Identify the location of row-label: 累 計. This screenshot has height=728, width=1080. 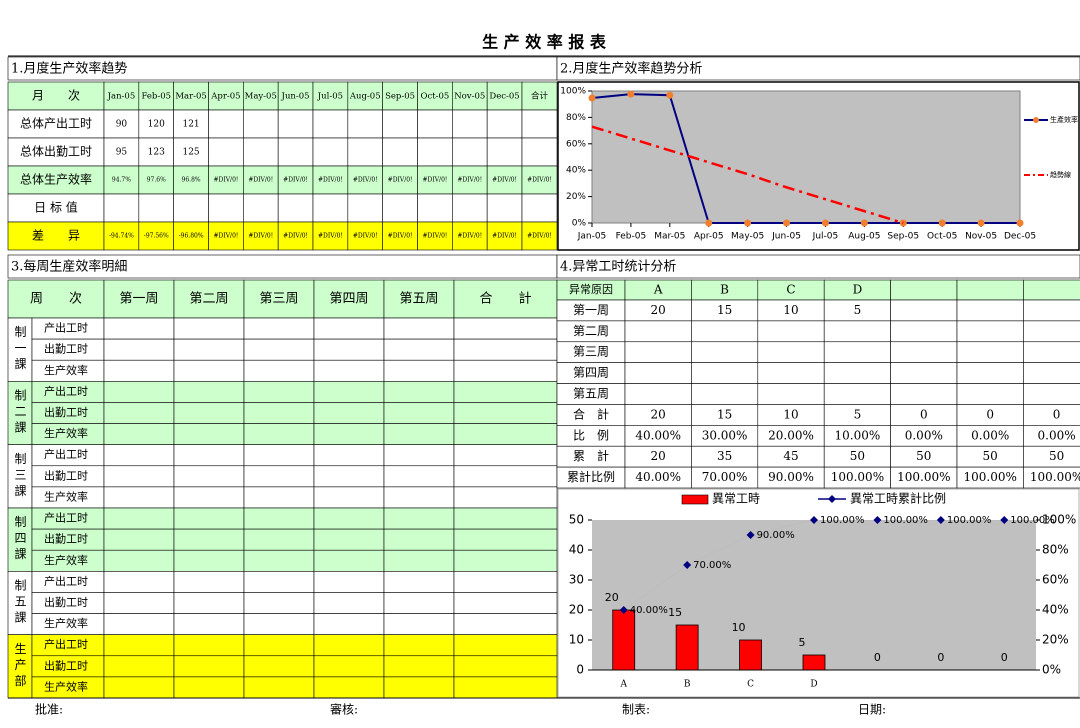
(591, 455).